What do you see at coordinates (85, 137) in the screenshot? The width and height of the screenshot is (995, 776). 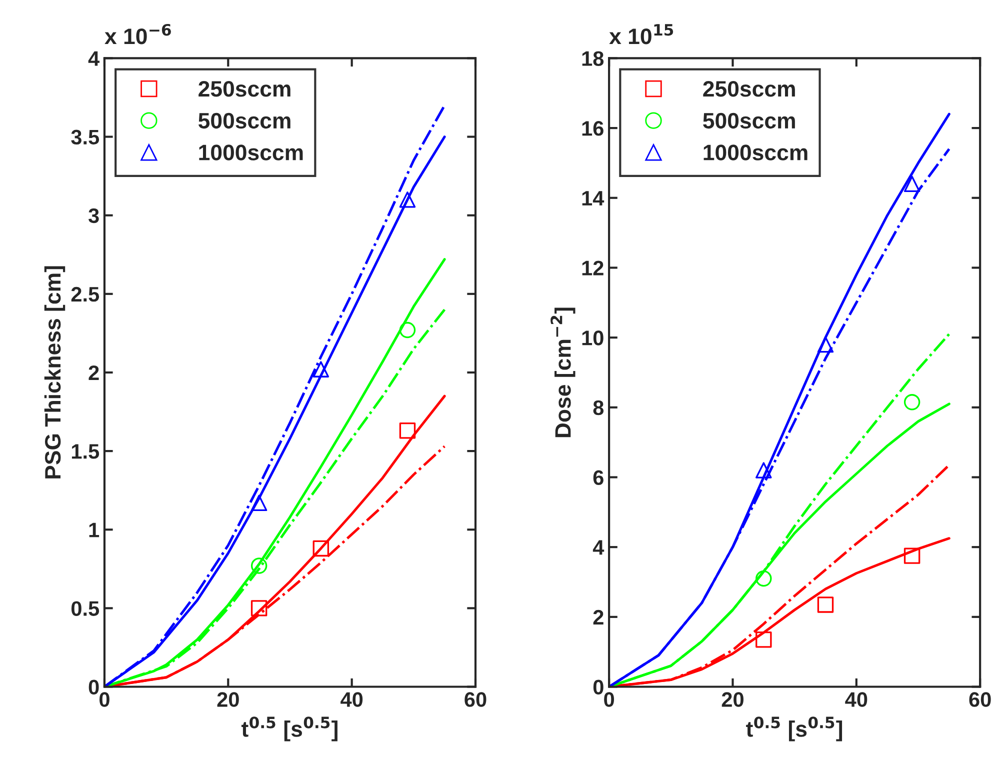 I see `y-tick-label: 3.5` at bounding box center [85, 137].